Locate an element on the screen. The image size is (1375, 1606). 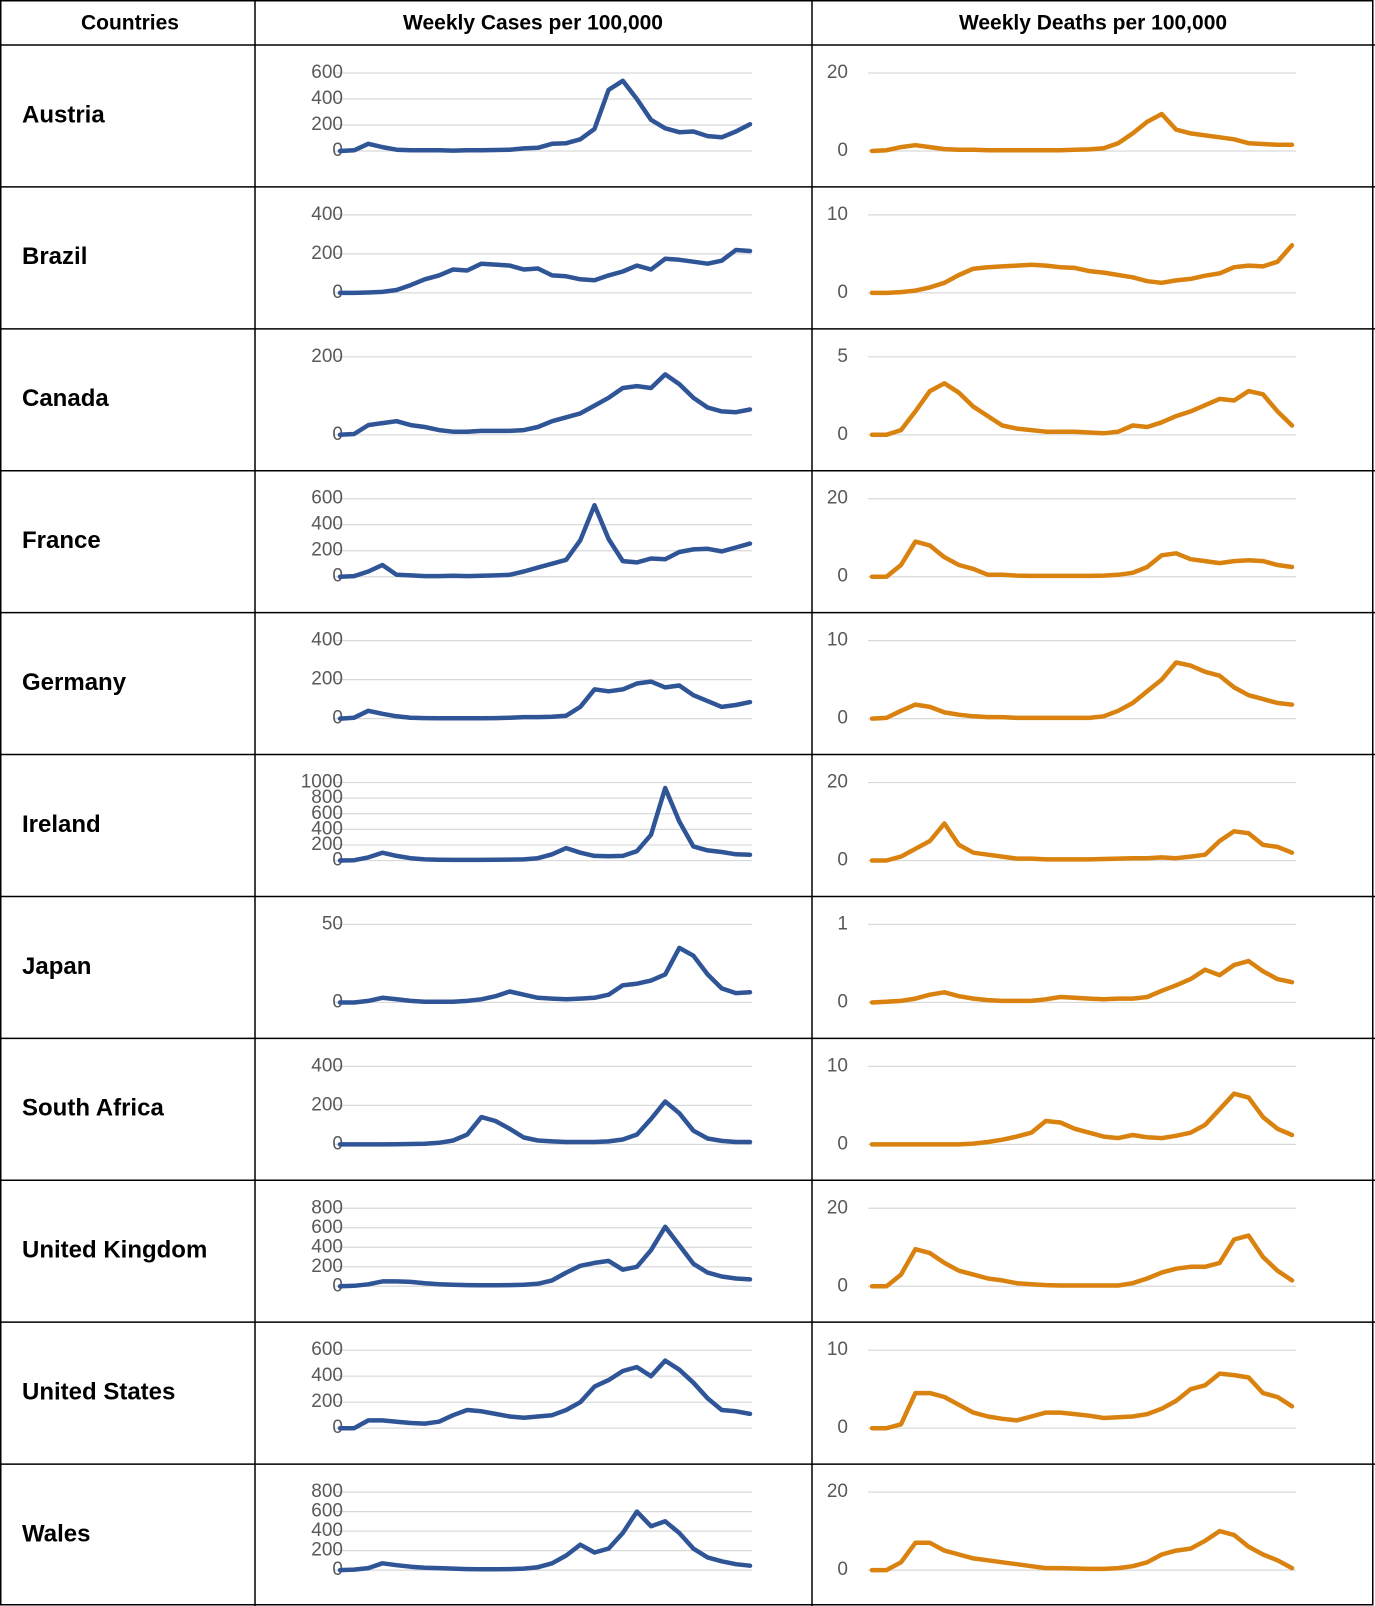
y-tick-label: 50 is located at coordinates (332, 923).